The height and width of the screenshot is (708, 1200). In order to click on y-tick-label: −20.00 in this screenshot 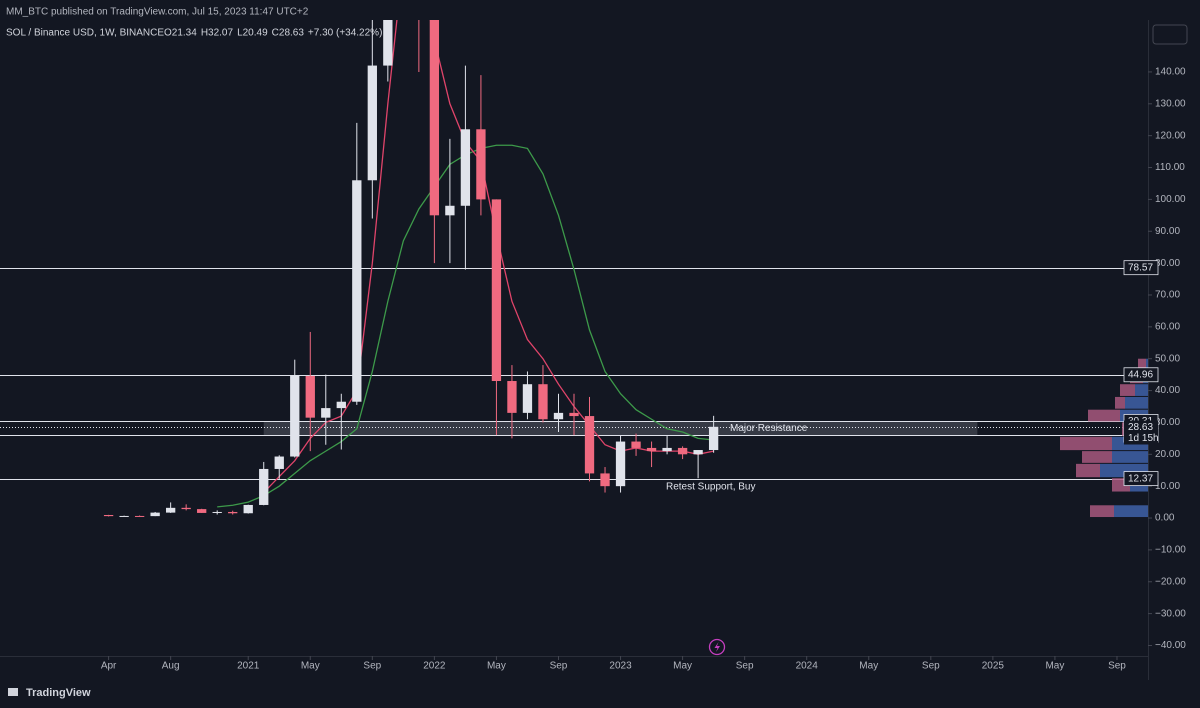, I will do `click(1170, 581)`.